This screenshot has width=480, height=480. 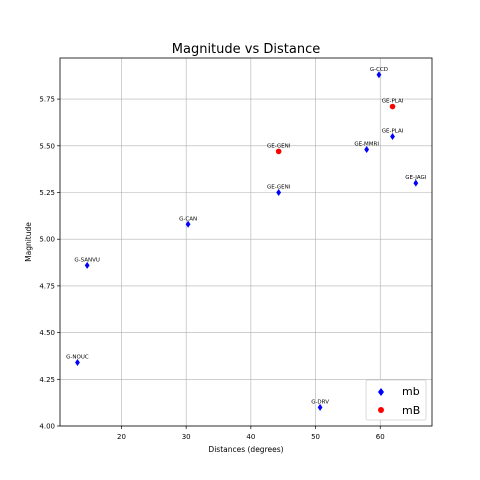 I want to click on y-tick-label: 4.50, so click(x=47, y=333).